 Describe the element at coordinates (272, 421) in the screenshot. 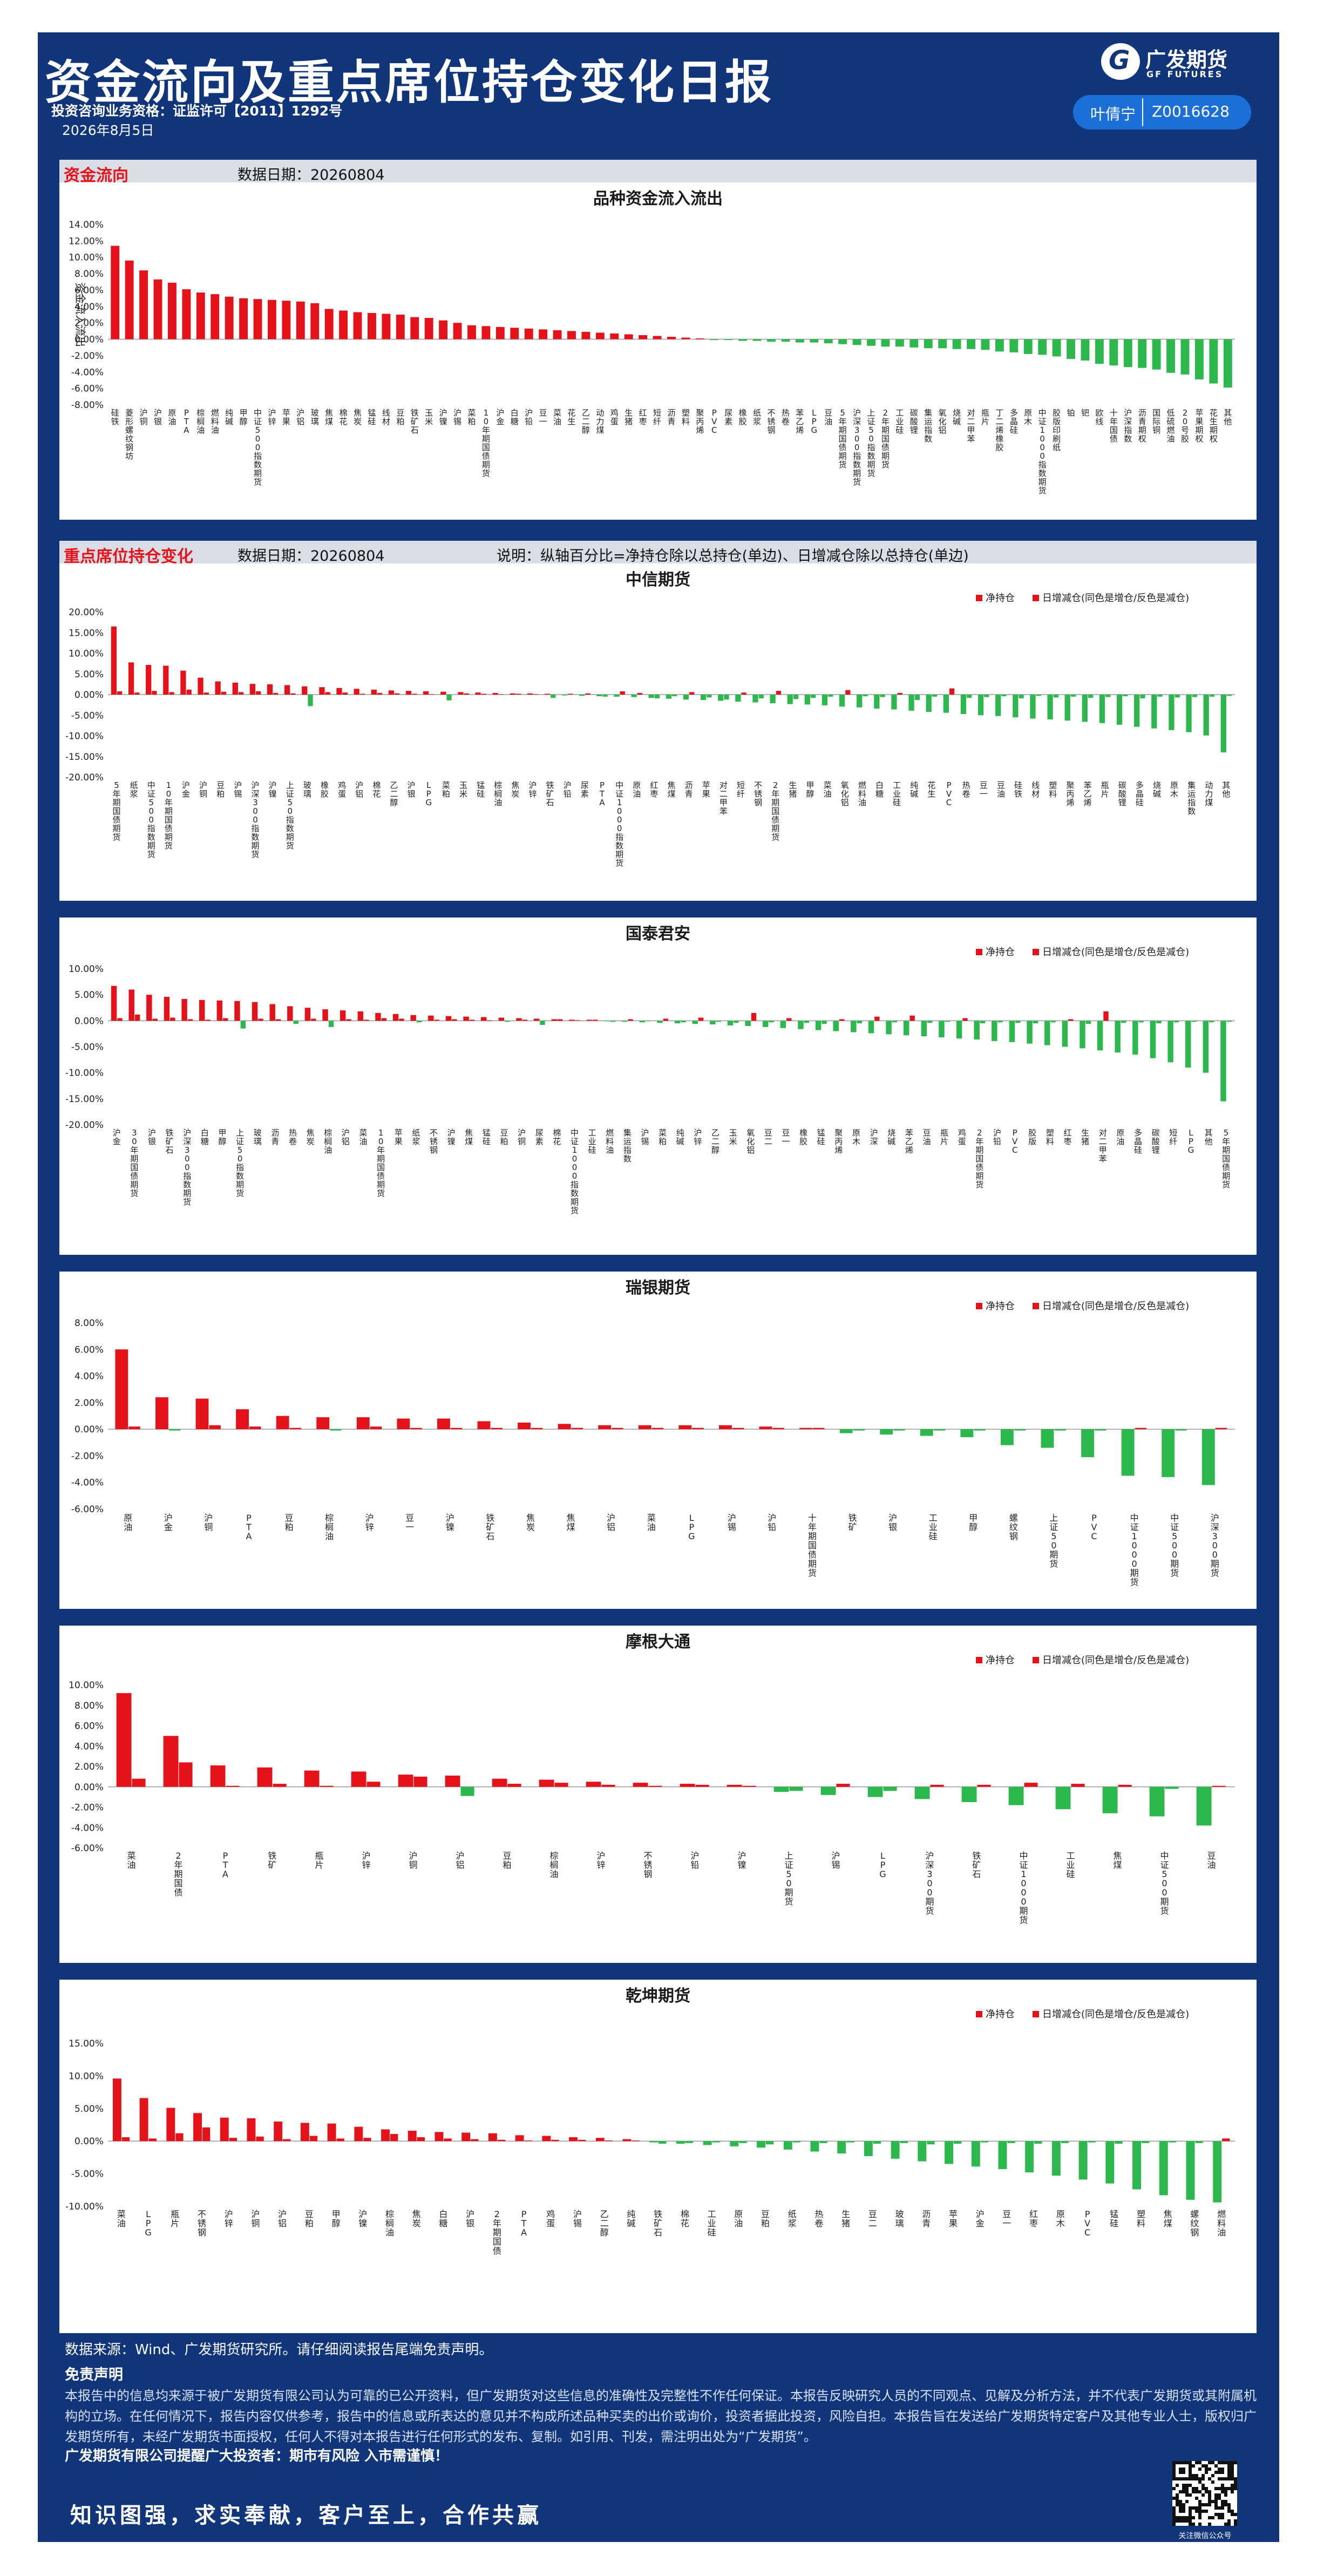

I see `x-tick-char: 锌` at that location.